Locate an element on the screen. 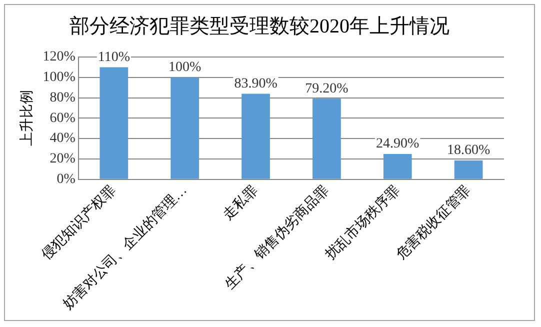  y-tick-label: 20% is located at coordinates (63, 159).